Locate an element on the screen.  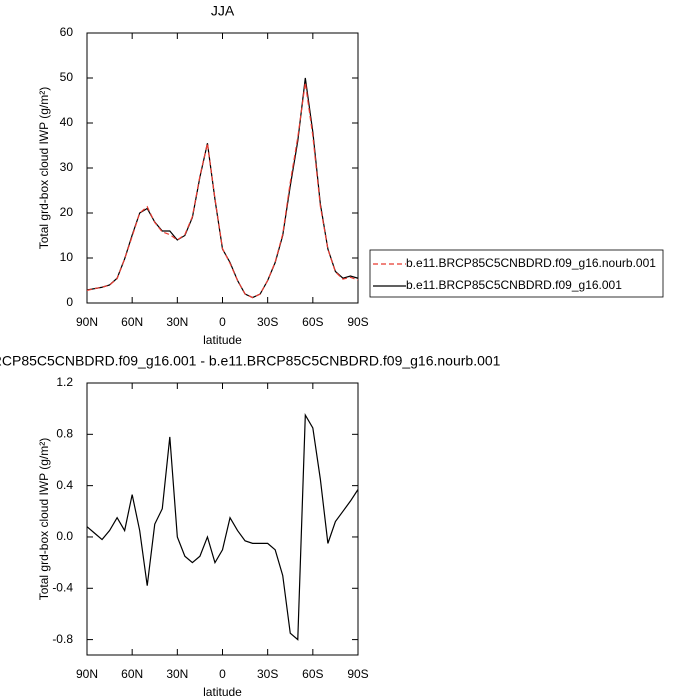
legend-box is located at coordinates (516, 273).